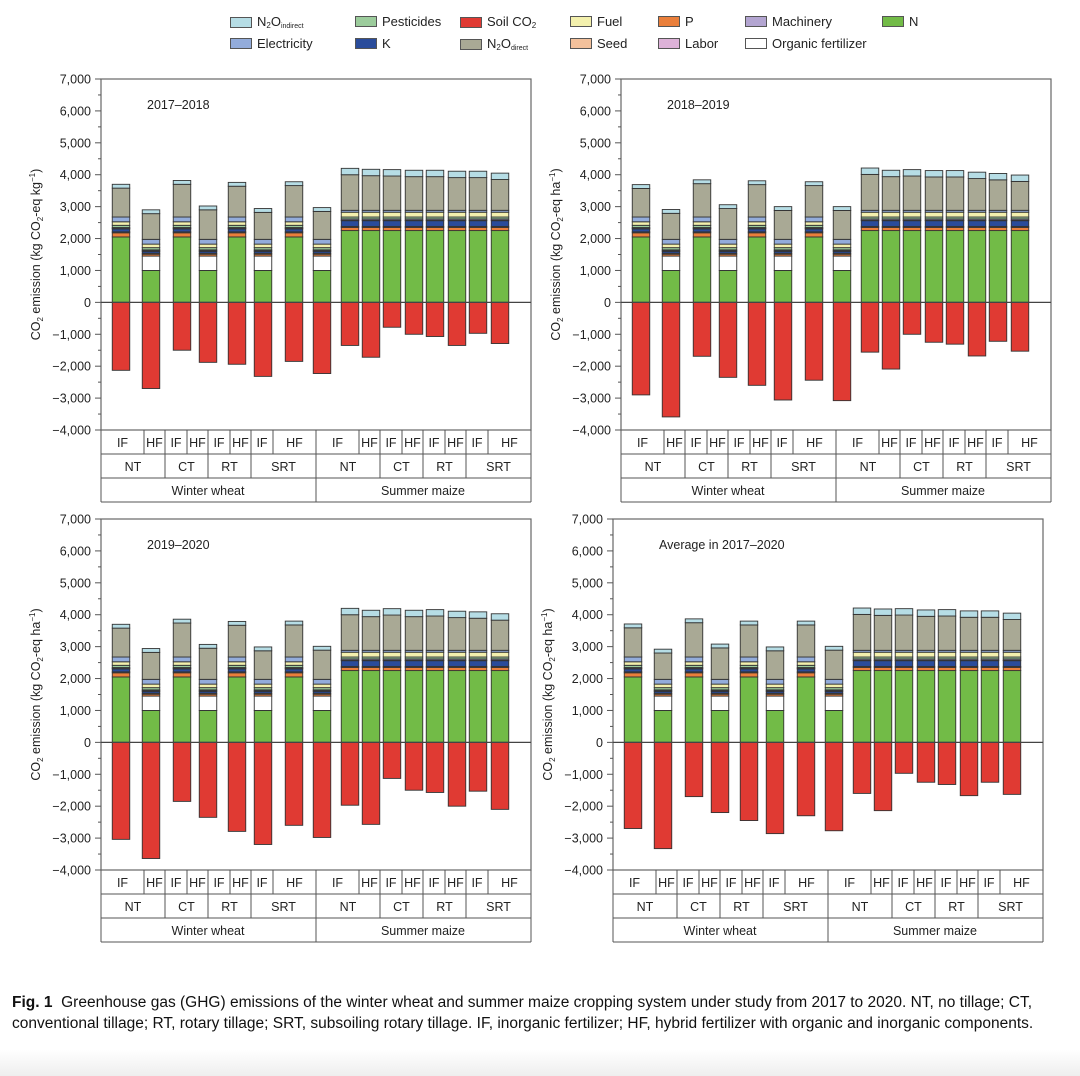 This screenshot has height=1076, width=1080. Describe the element at coordinates (178, 545) in the screenshot. I see `panel-title: 2019–2020` at that location.